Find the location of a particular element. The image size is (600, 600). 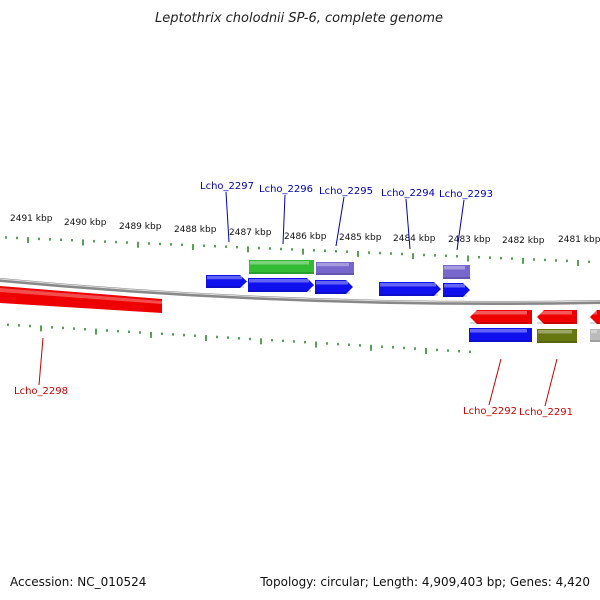

kbp-label: 2483 kbp is located at coordinates (469, 240).